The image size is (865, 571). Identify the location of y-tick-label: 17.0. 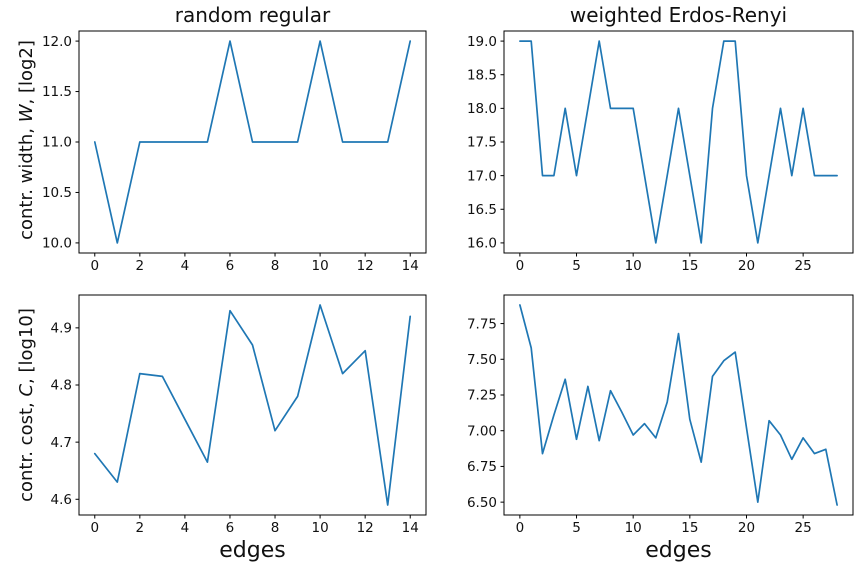
(482, 176).